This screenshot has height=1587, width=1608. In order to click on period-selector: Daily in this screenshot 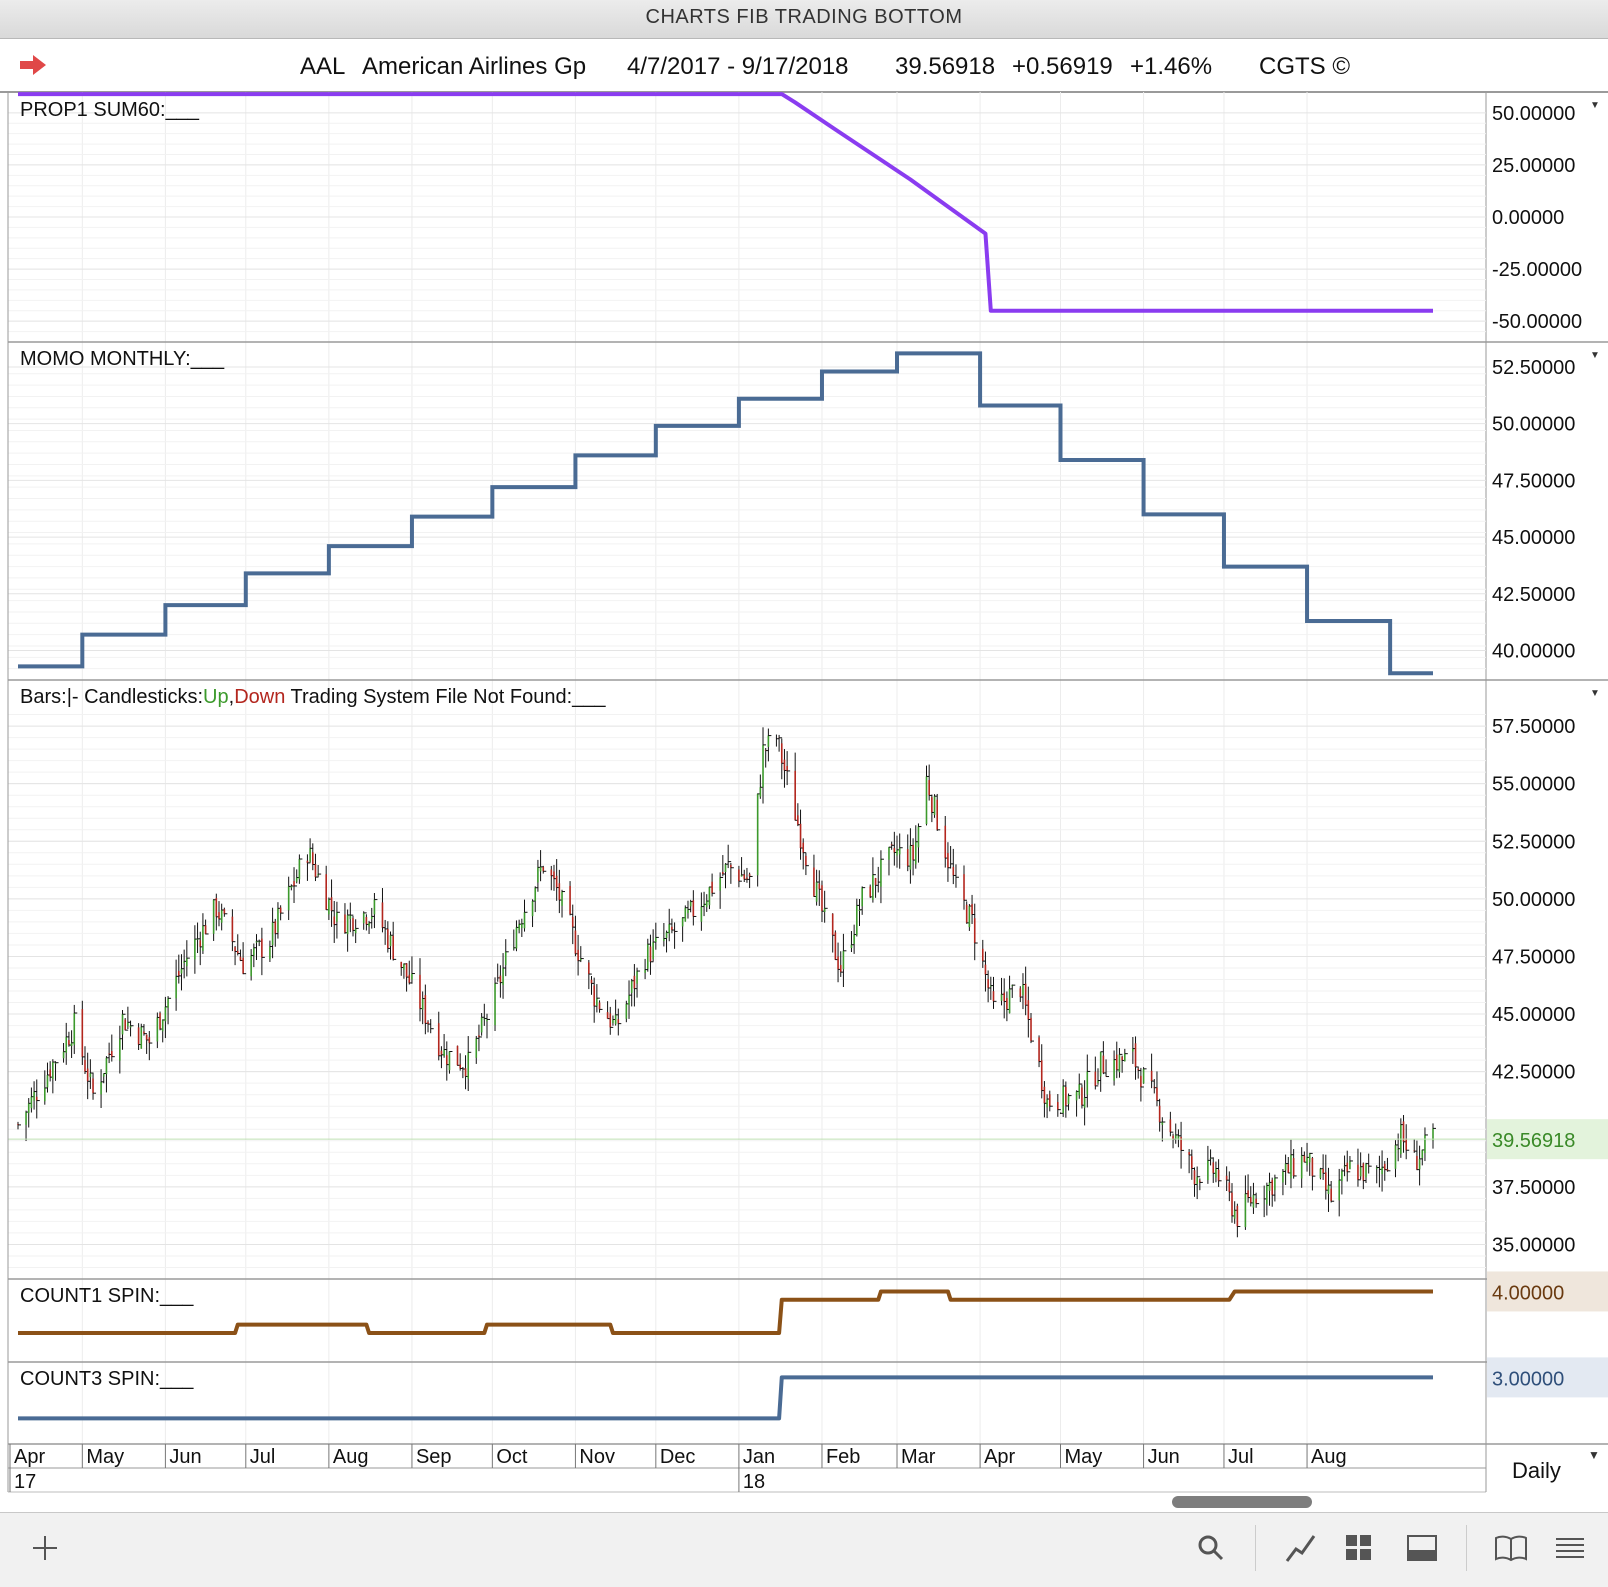, I will do `click(1536, 1470)`.